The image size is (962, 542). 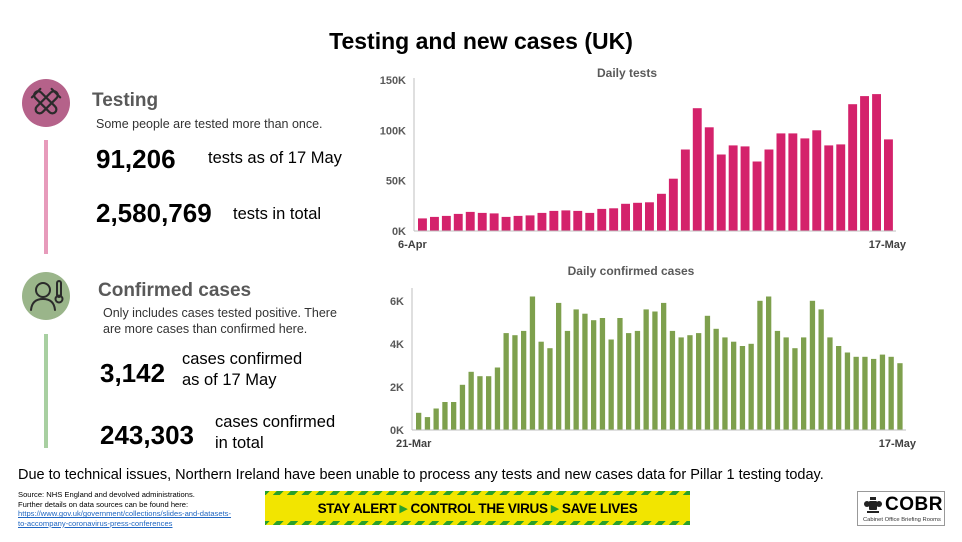 I want to click on page-title: Testing and new cases (UK), so click(x=481, y=41).